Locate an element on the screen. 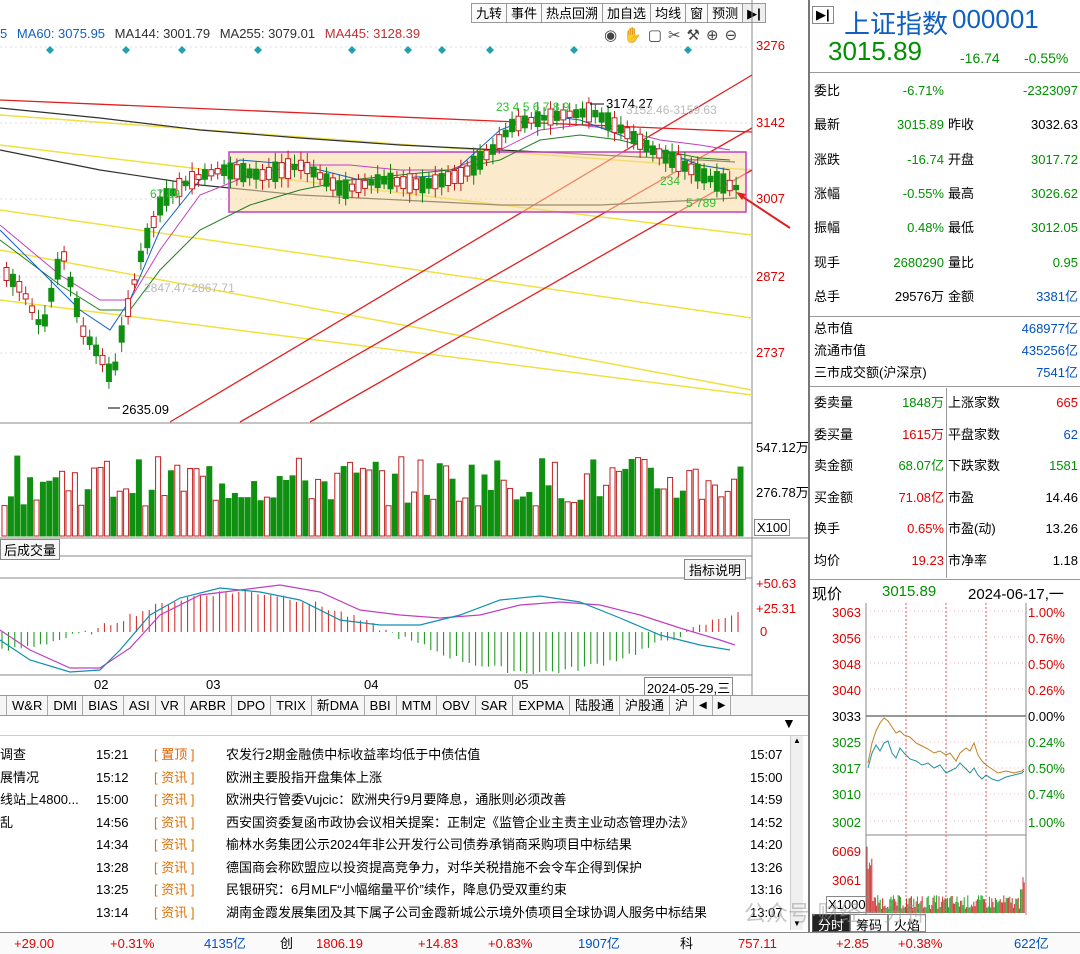 The height and width of the screenshot is (954, 1080). news-time-right: 15:00 is located at coordinates (766, 777).